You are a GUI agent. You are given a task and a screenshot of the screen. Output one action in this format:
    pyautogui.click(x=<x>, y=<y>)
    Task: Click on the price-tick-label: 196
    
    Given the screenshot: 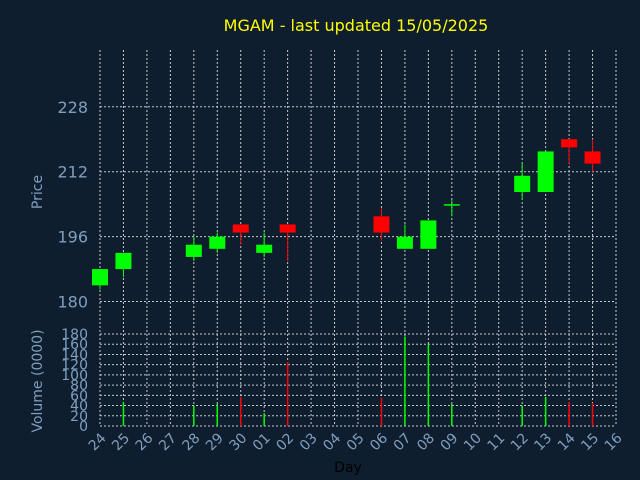 What is the action you would take?
    pyautogui.click(x=72, y=237)
    